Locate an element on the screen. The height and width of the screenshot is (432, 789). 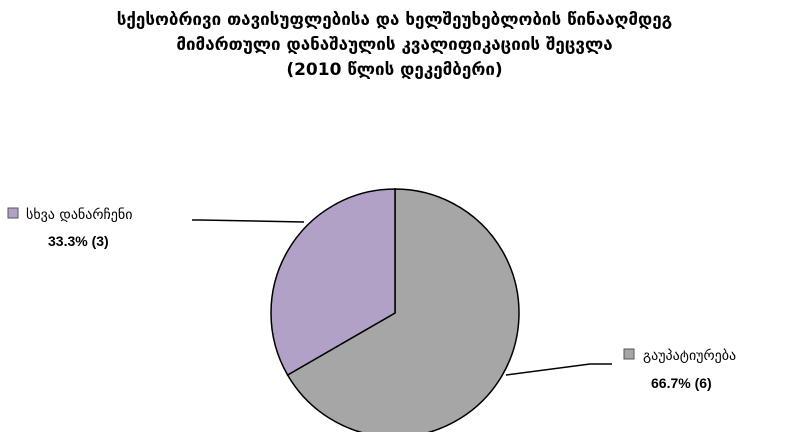
slice-label-other: სხვა დანარჩენი is located at coordinates (79, 214).